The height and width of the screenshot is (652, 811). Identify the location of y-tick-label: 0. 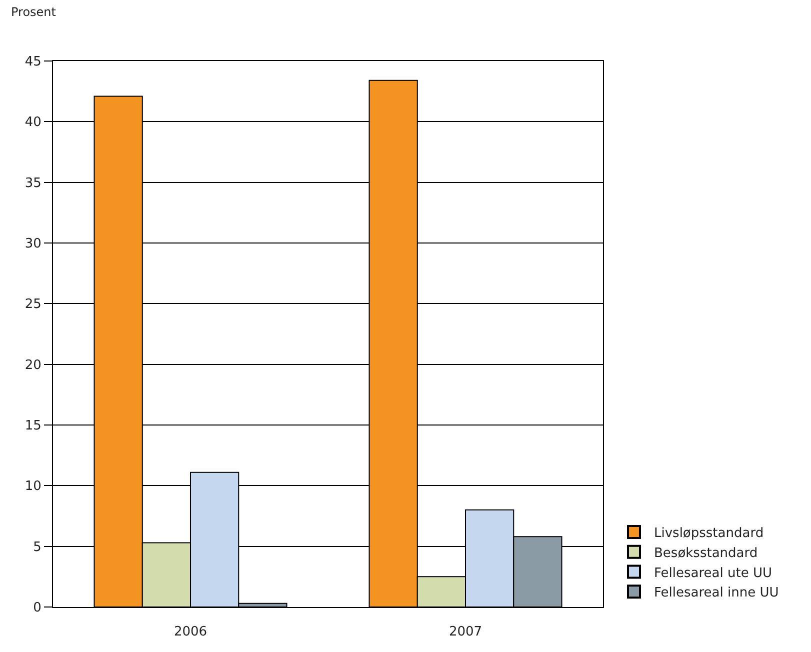
(37, 608).